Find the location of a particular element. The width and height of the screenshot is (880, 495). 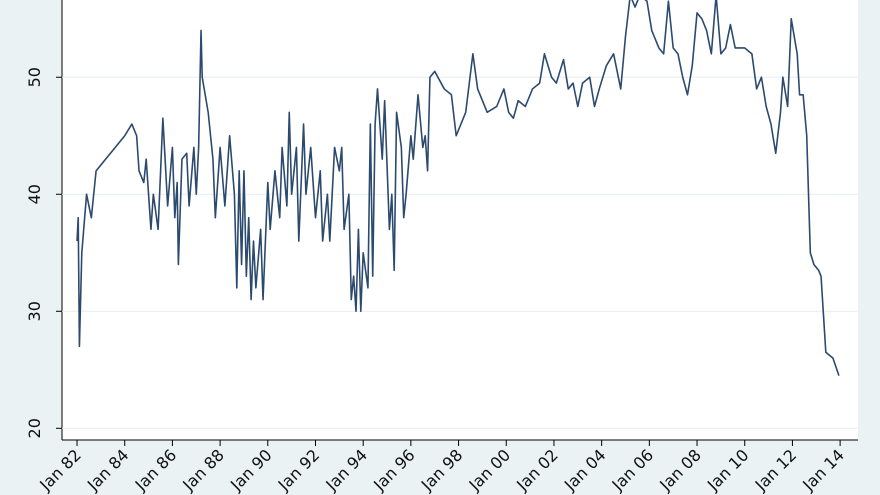

x-tick-label: Jan 82 is located at coordinates (60, 470).